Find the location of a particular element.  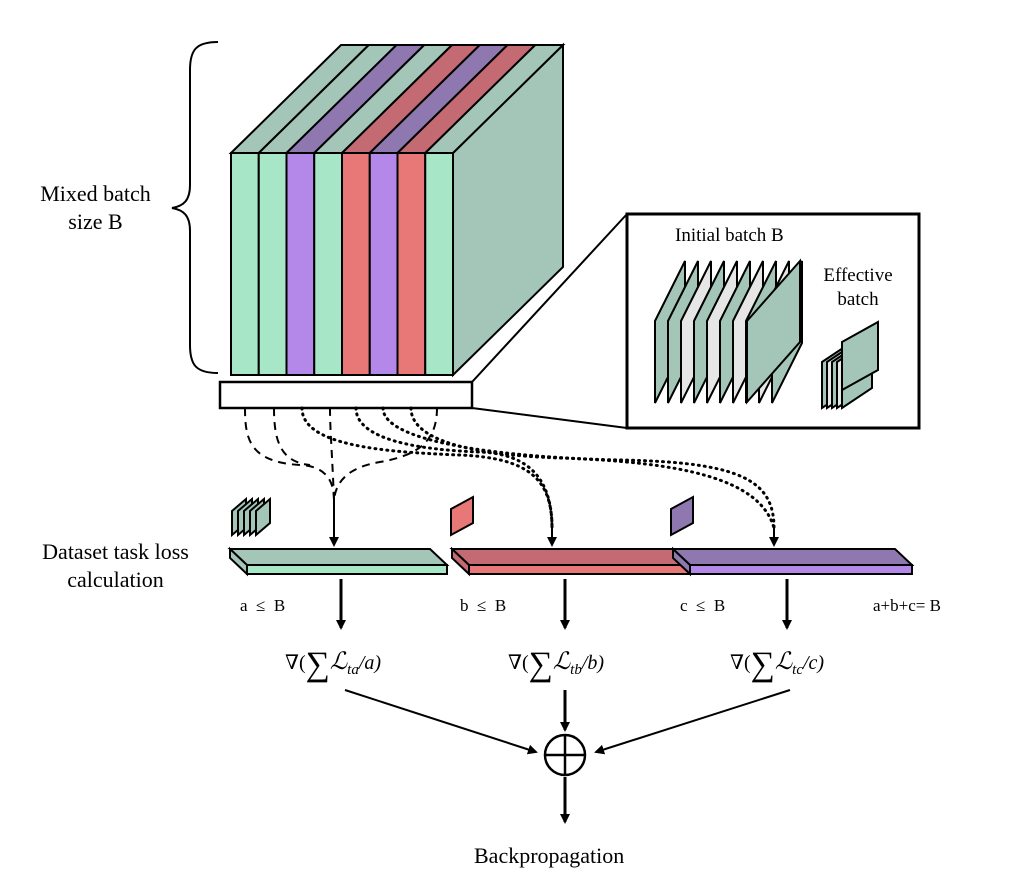

initial-batch-front is located at coordinates (773, 331).